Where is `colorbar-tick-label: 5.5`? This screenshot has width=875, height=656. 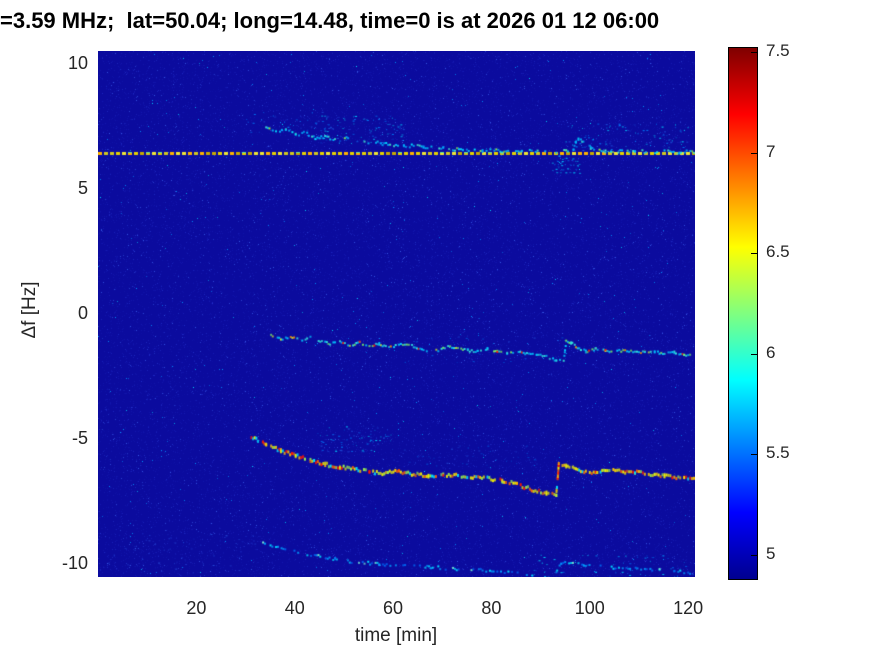
colorbar-tick-label: 5.5 is located at coordinates (778, 453).